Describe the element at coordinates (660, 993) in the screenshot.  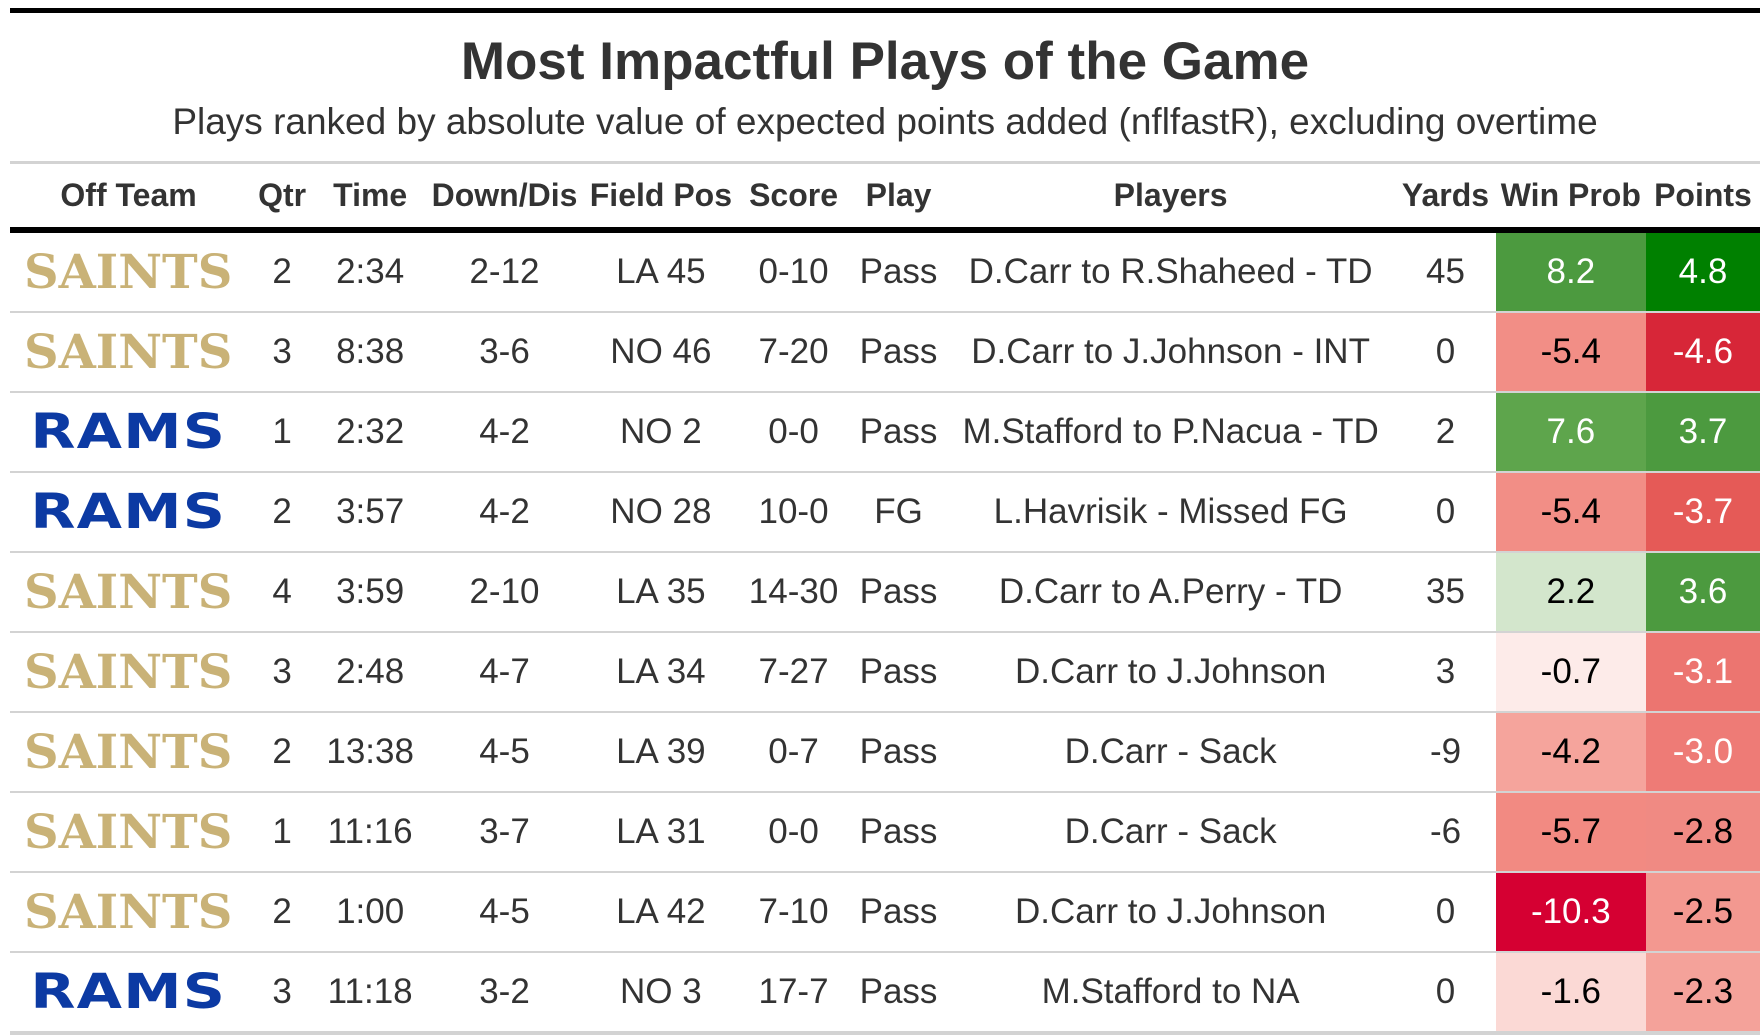
I see `cell-fieldpos: NO 3` at that location.